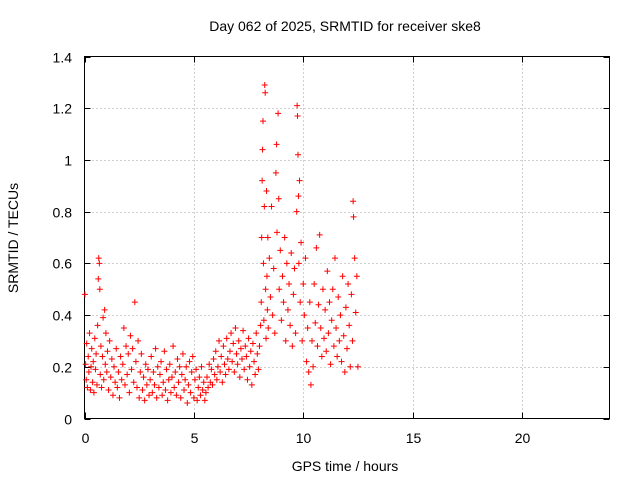 This screenshot has height=480, width=640. What do you see at coordinates (63, 264) in the screenshot?
I see `y-tick-label: 0.6` at bounding box center [63, 264].